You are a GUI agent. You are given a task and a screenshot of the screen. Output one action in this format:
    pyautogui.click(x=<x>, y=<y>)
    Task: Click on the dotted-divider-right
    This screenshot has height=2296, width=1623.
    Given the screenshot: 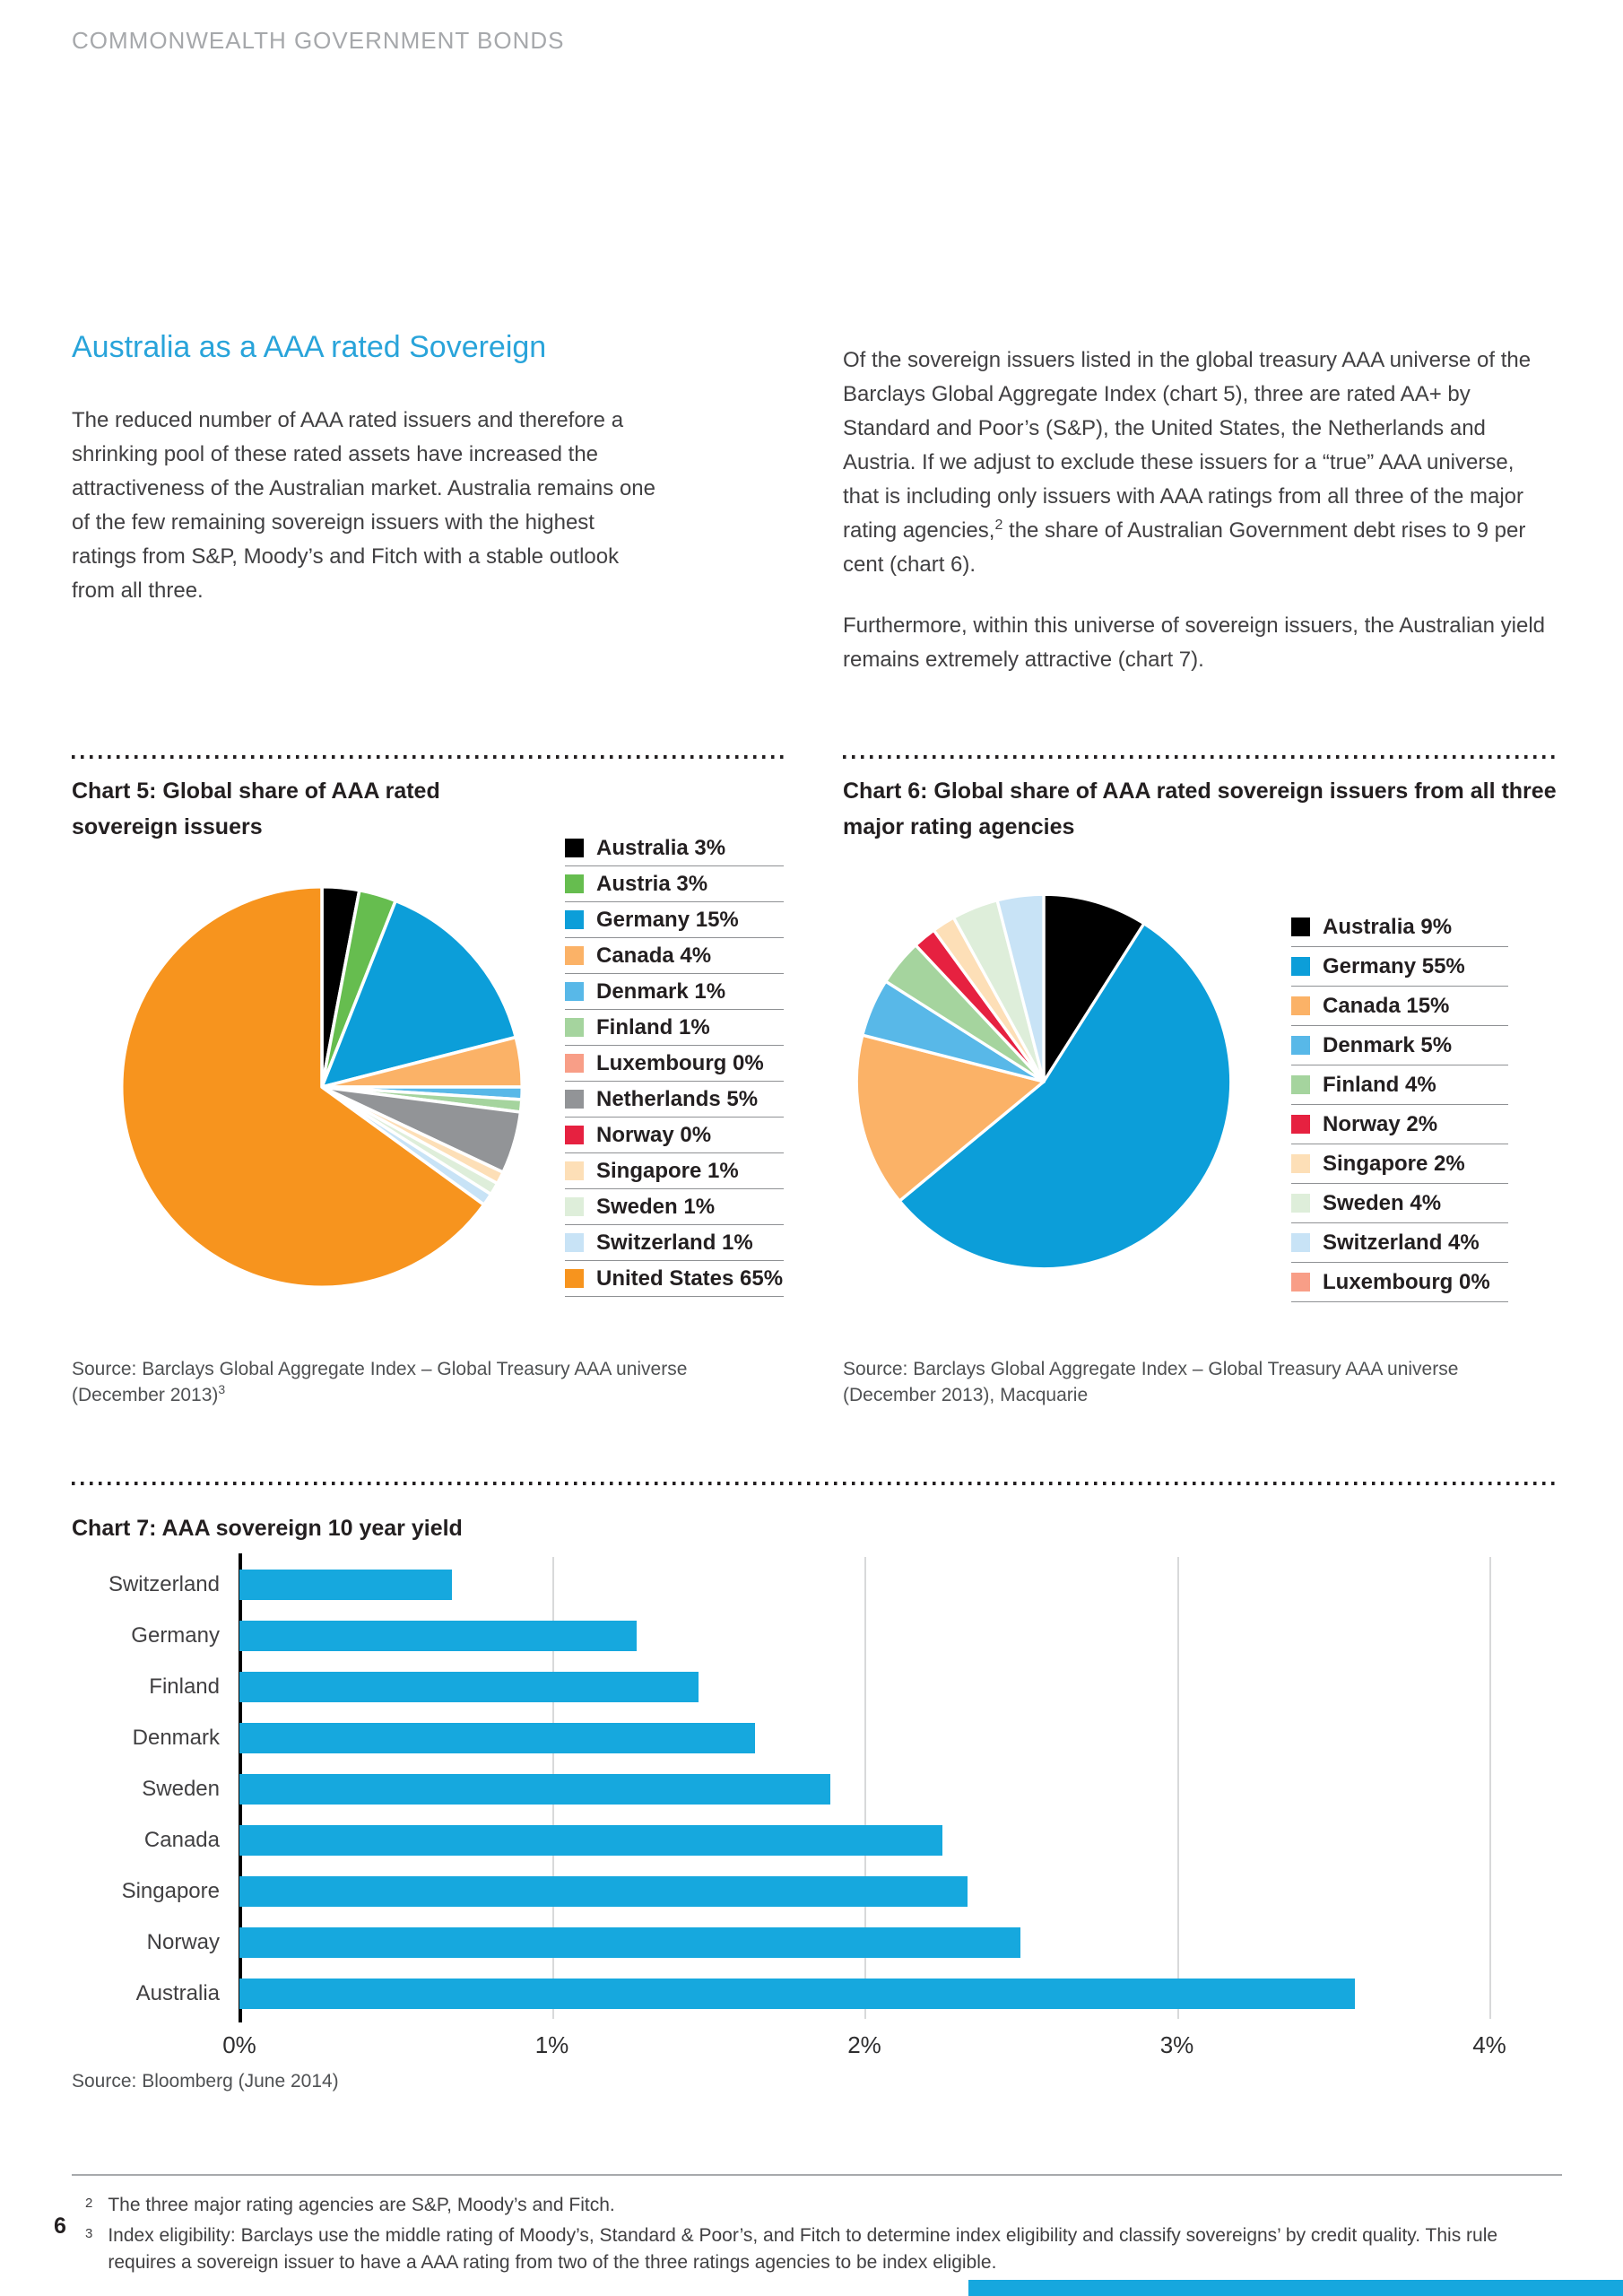 What is the action you would take?
    pyautogui.click(x=1201, y=757)
    